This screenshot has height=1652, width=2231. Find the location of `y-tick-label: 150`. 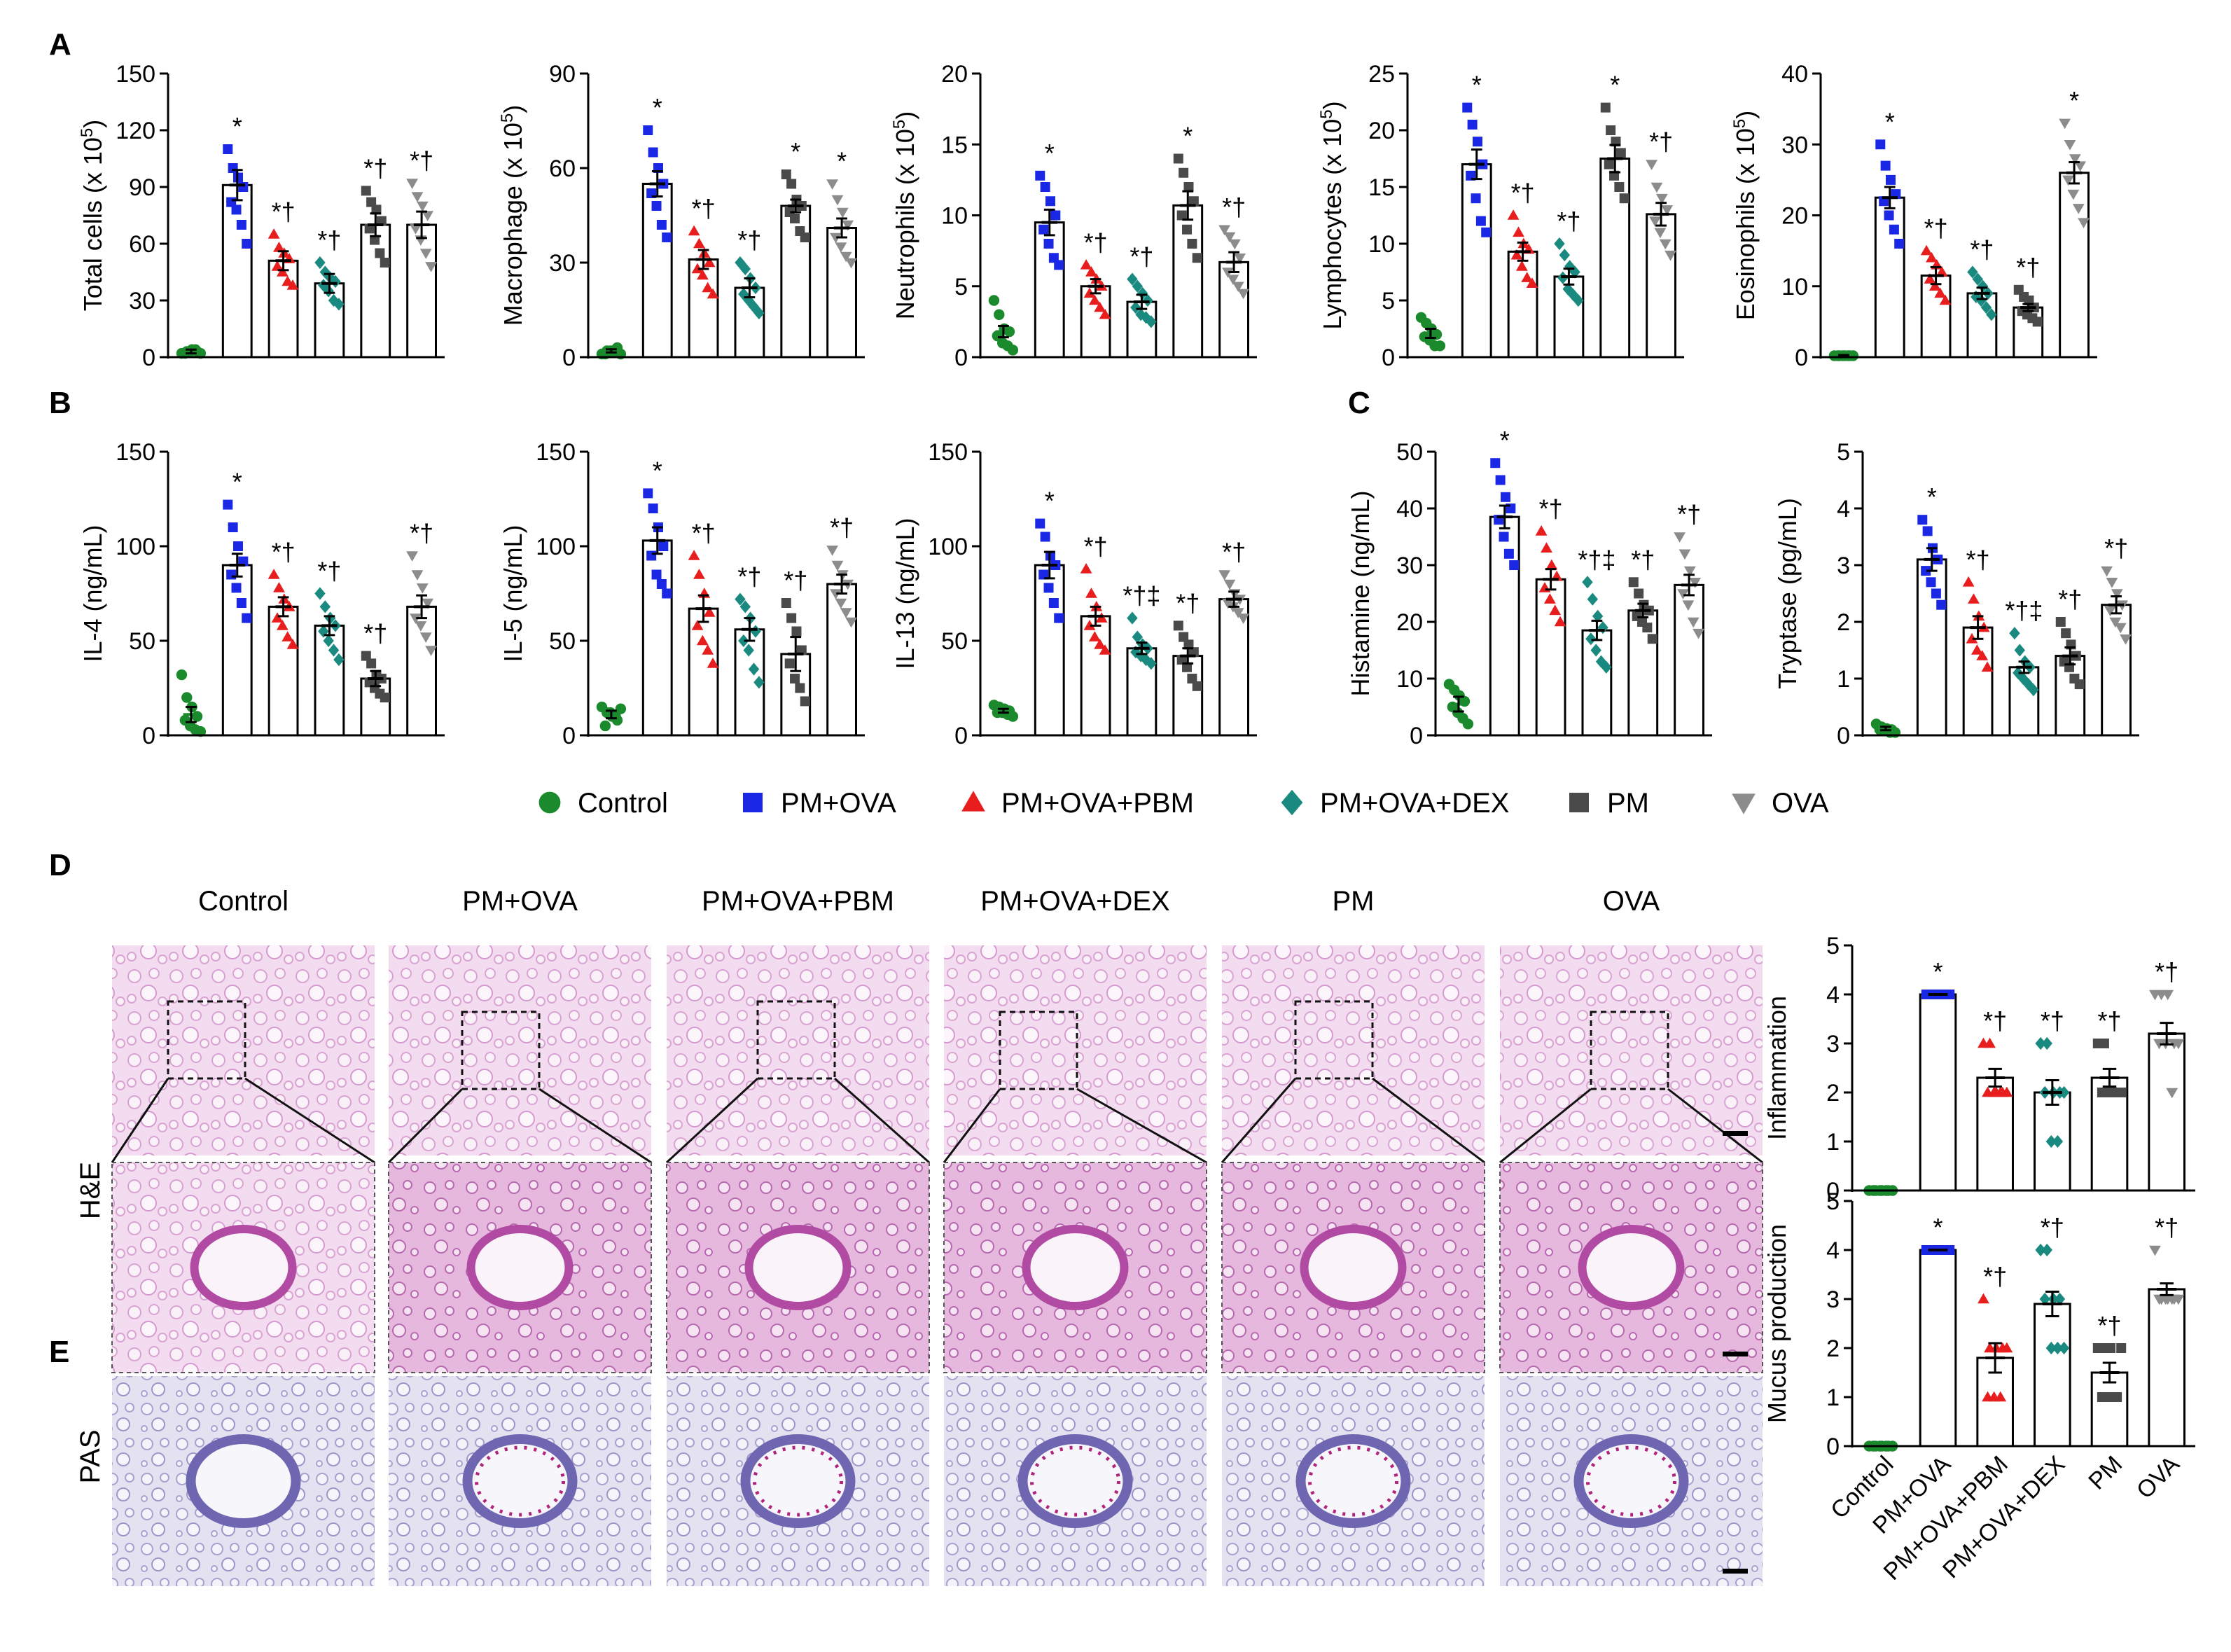

y-tick-label: 150 is located at coordinates (556, 452).